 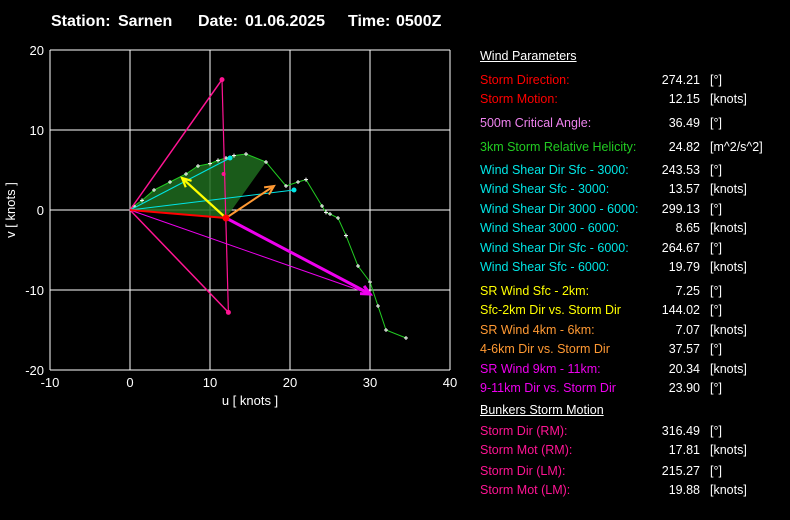 I want to click on time-value: 0500Z, so click(x=419, y=21).